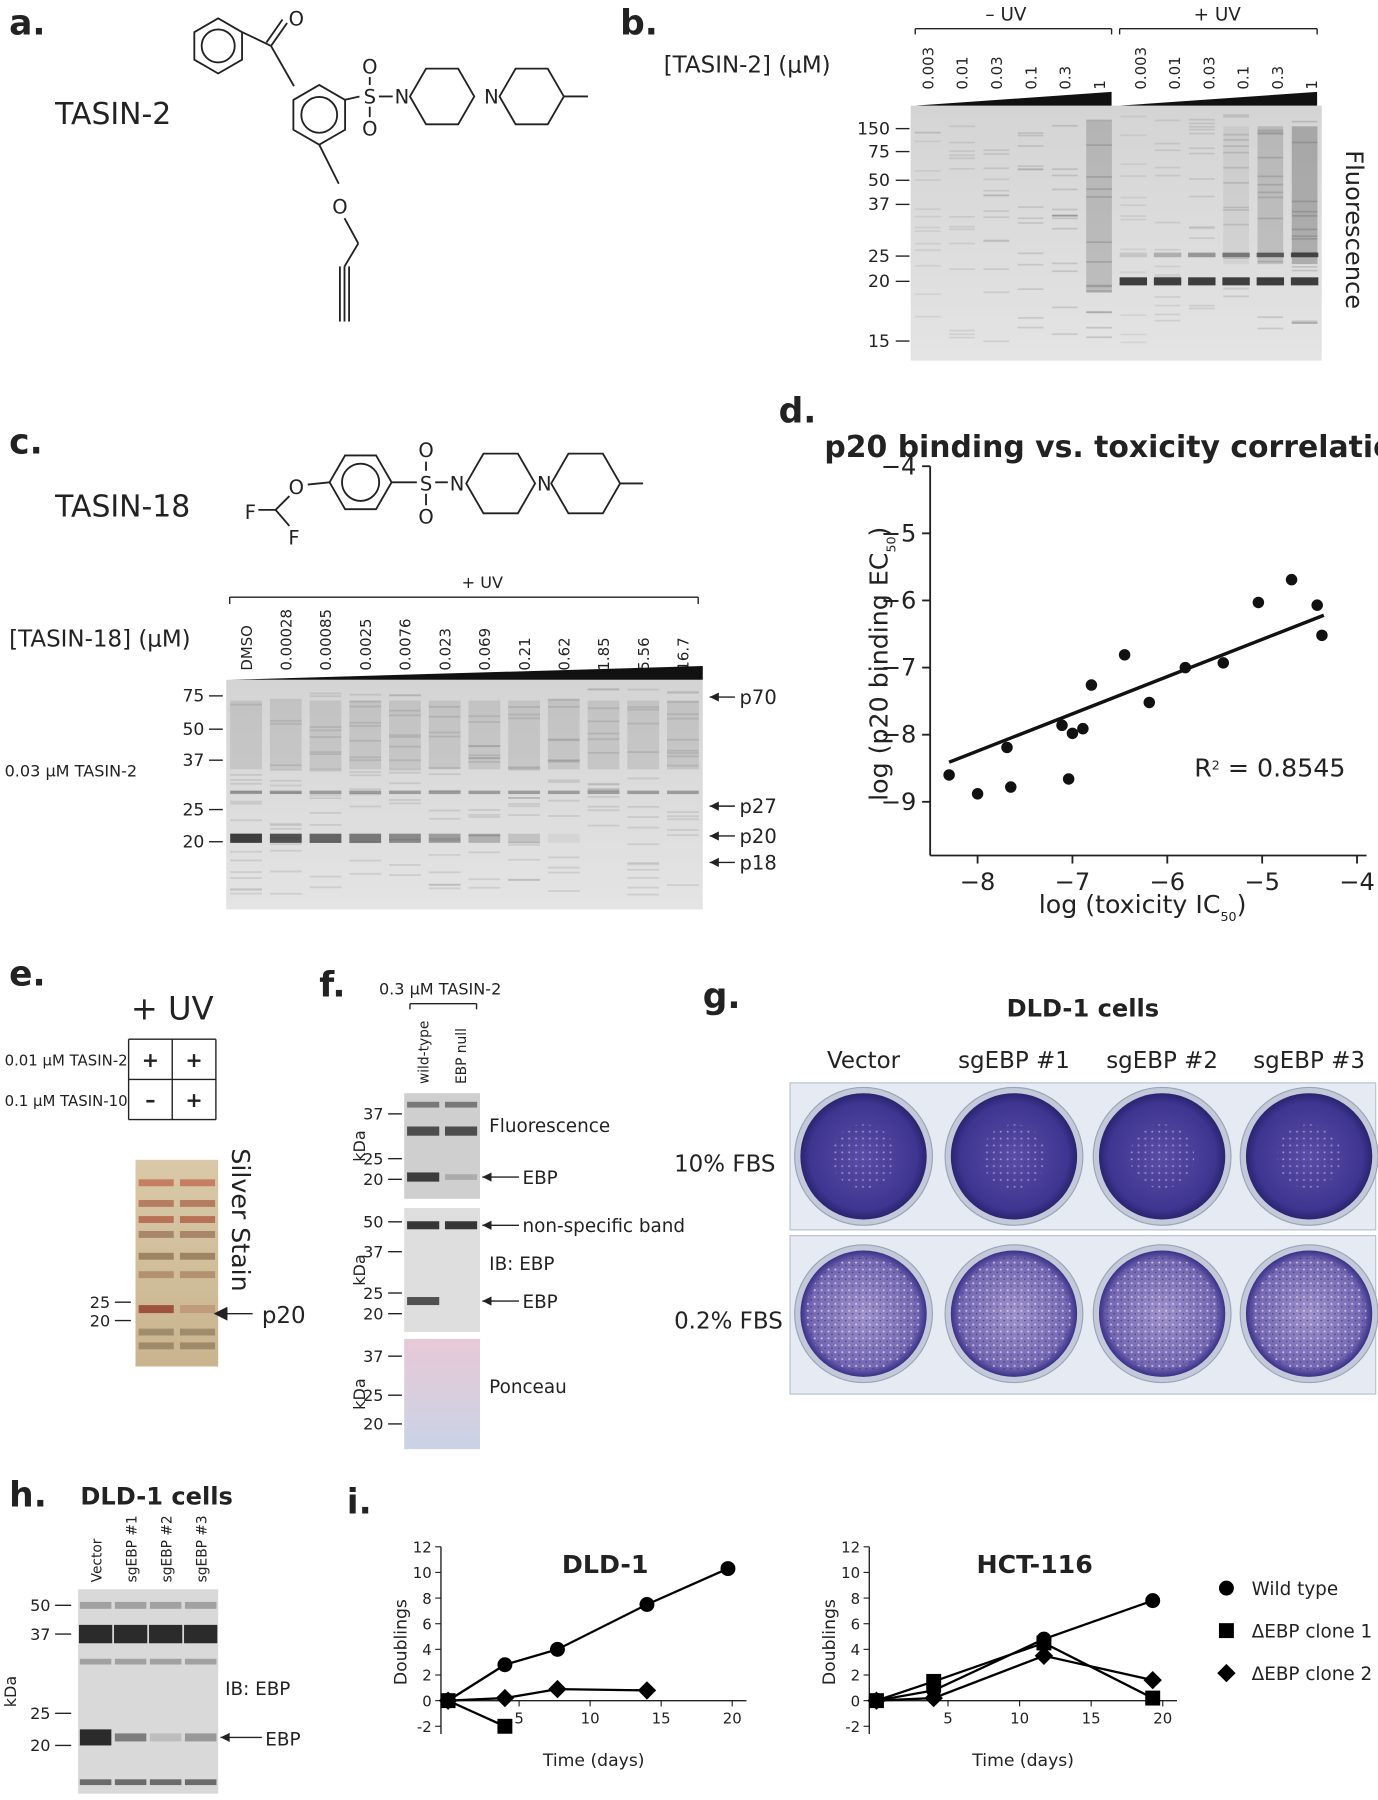 Image resolution: width=1378 pixels, height=1800 pixels. I want to click on column-label: sgEBP #1, so click(1014, 1061).